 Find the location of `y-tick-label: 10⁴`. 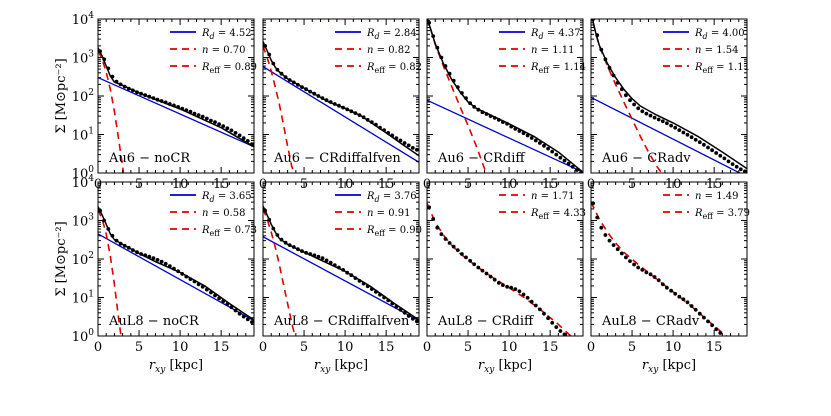

y-tick-label: 10⁴ is located at coordinates (83, 19).